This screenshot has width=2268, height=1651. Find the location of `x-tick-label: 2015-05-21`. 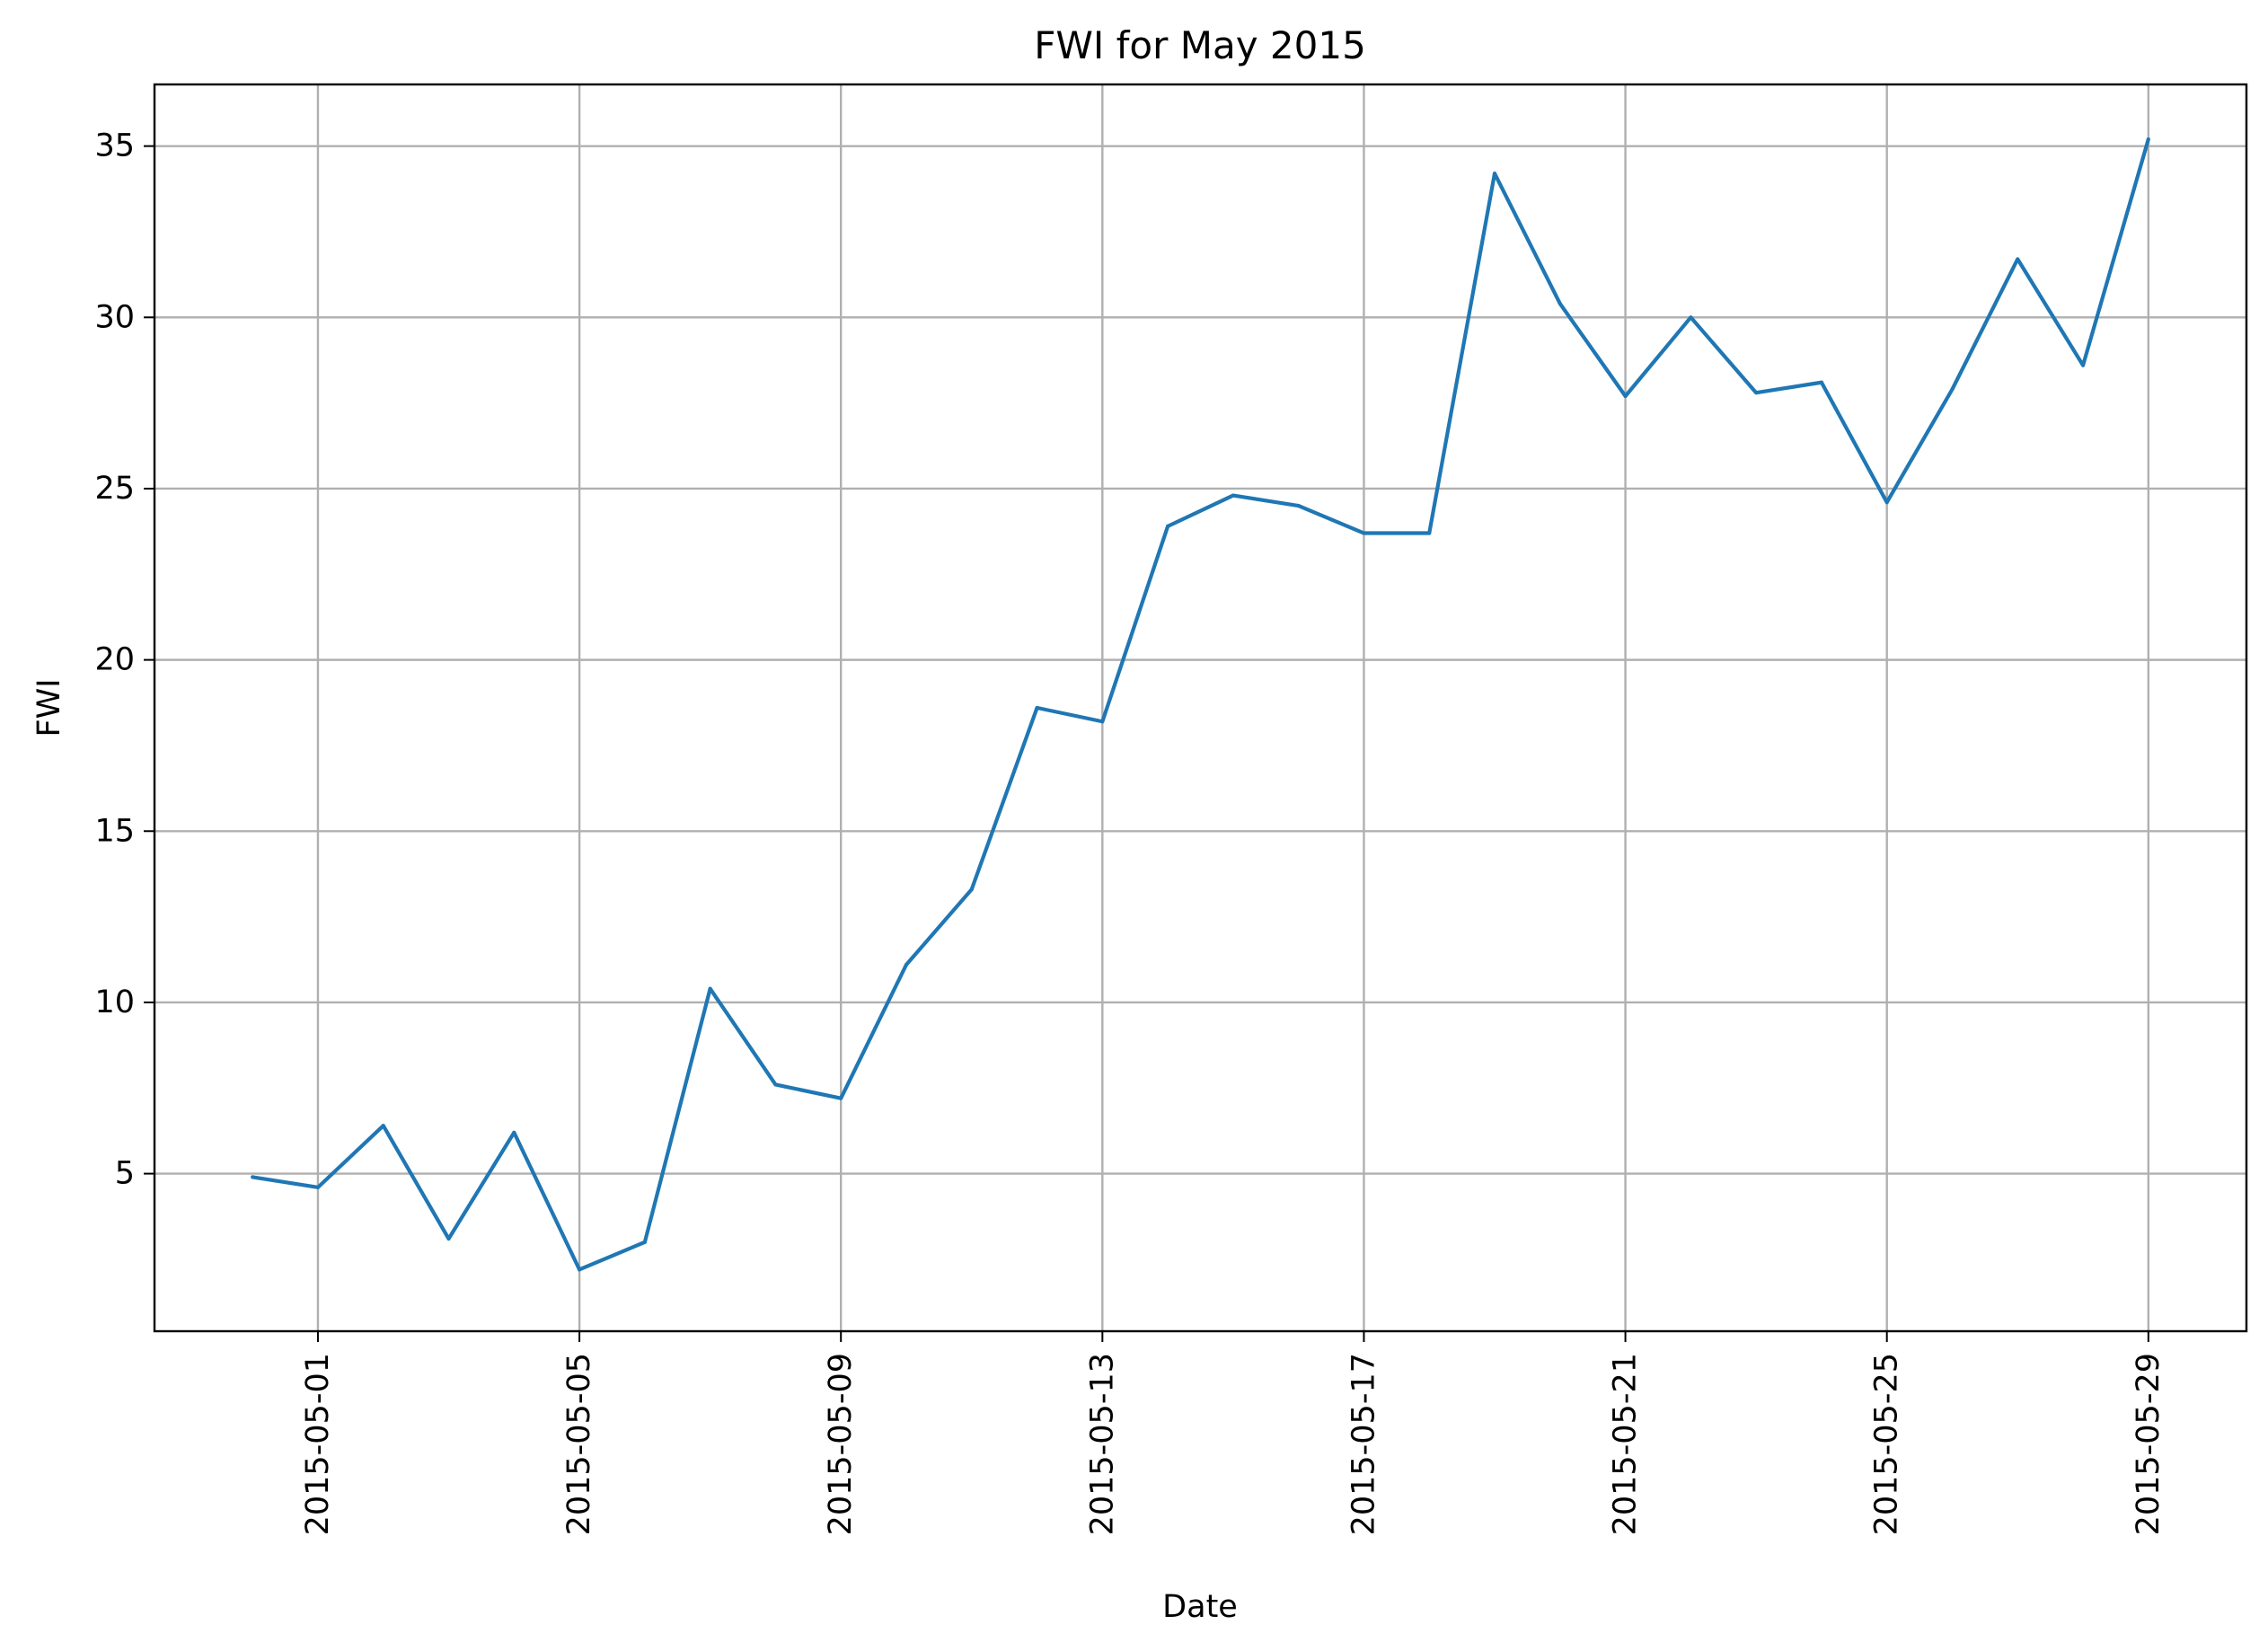

x-tick-label: 2015-05-21 is located at coordinates (1626, 1444).